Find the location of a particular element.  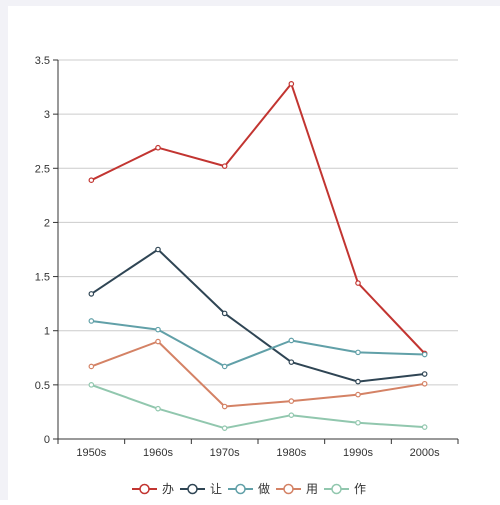

y-tick-label: 2 is located at coordinates (47, 223).